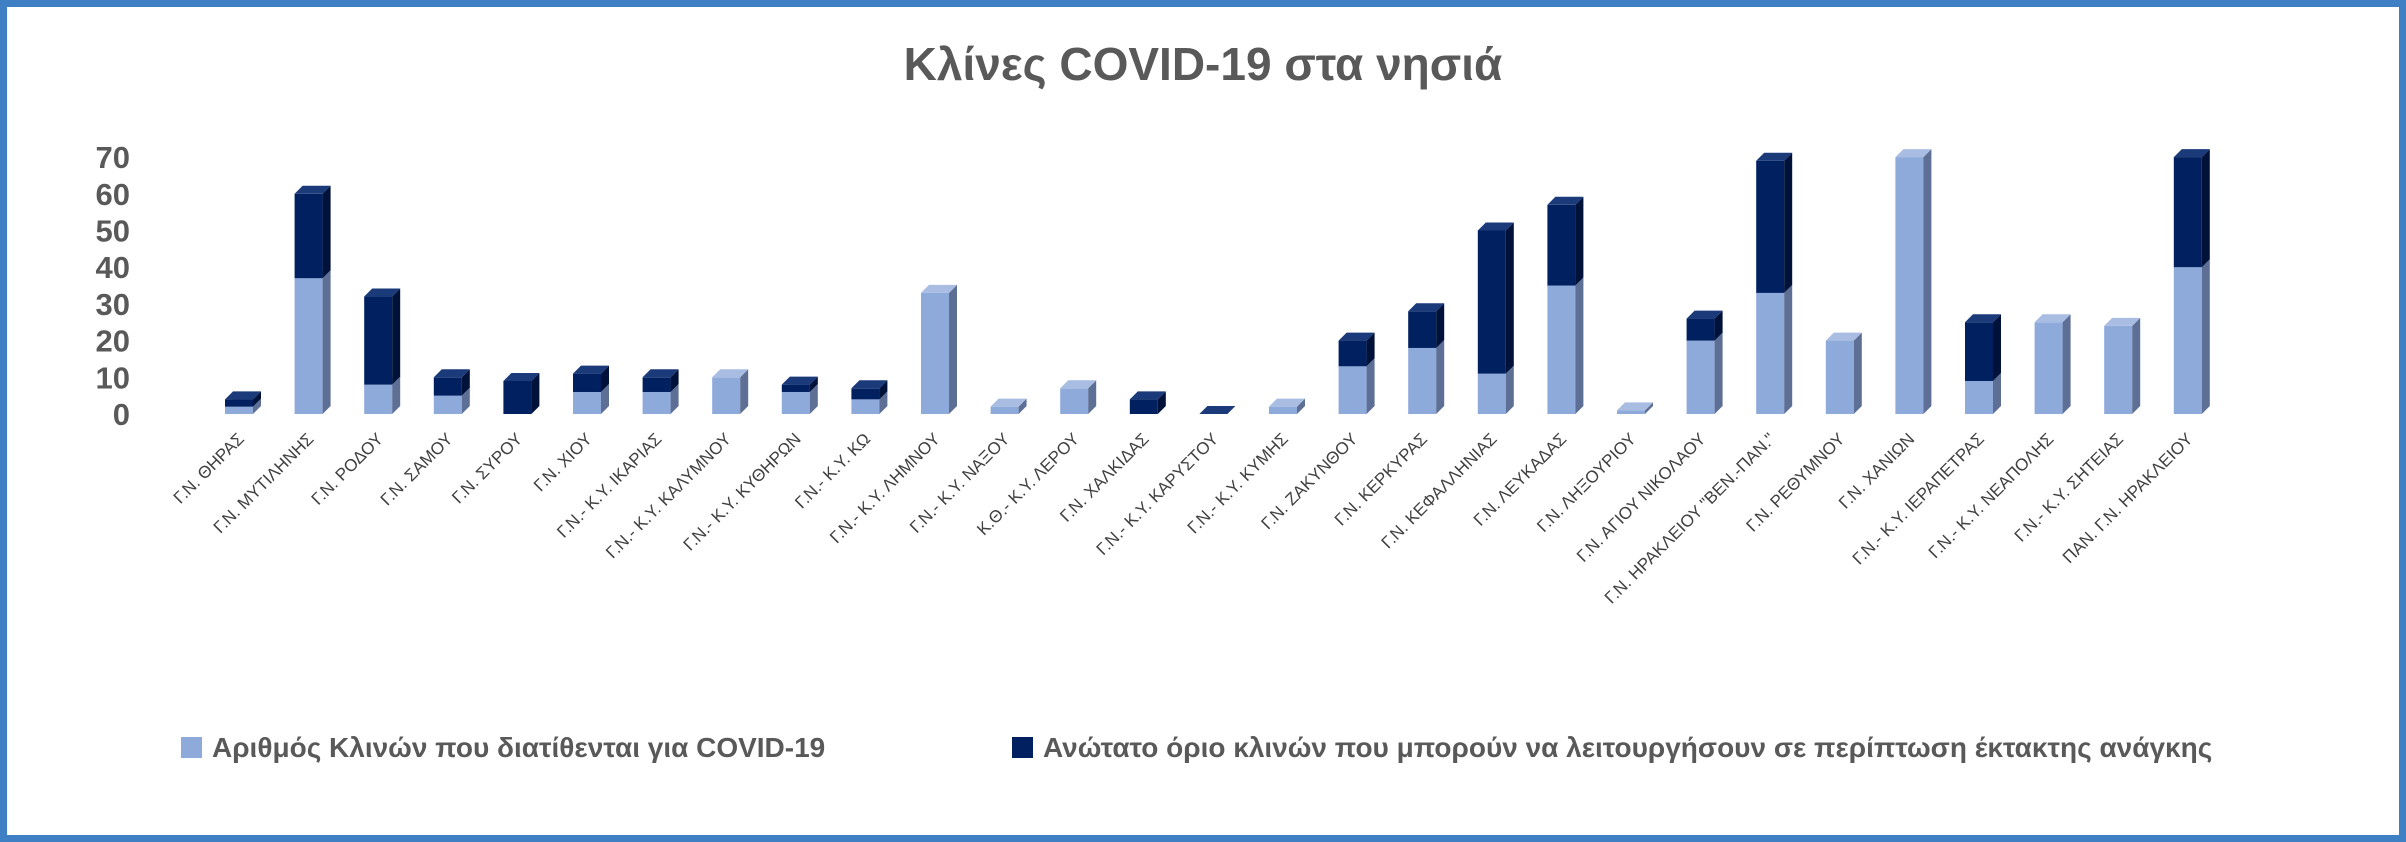  I want to click on x-tick-label: Γ.Ν.- Κ.Υ. ΙΕΡΑΠΕΤΡΑΣ, so click(1918, 498).